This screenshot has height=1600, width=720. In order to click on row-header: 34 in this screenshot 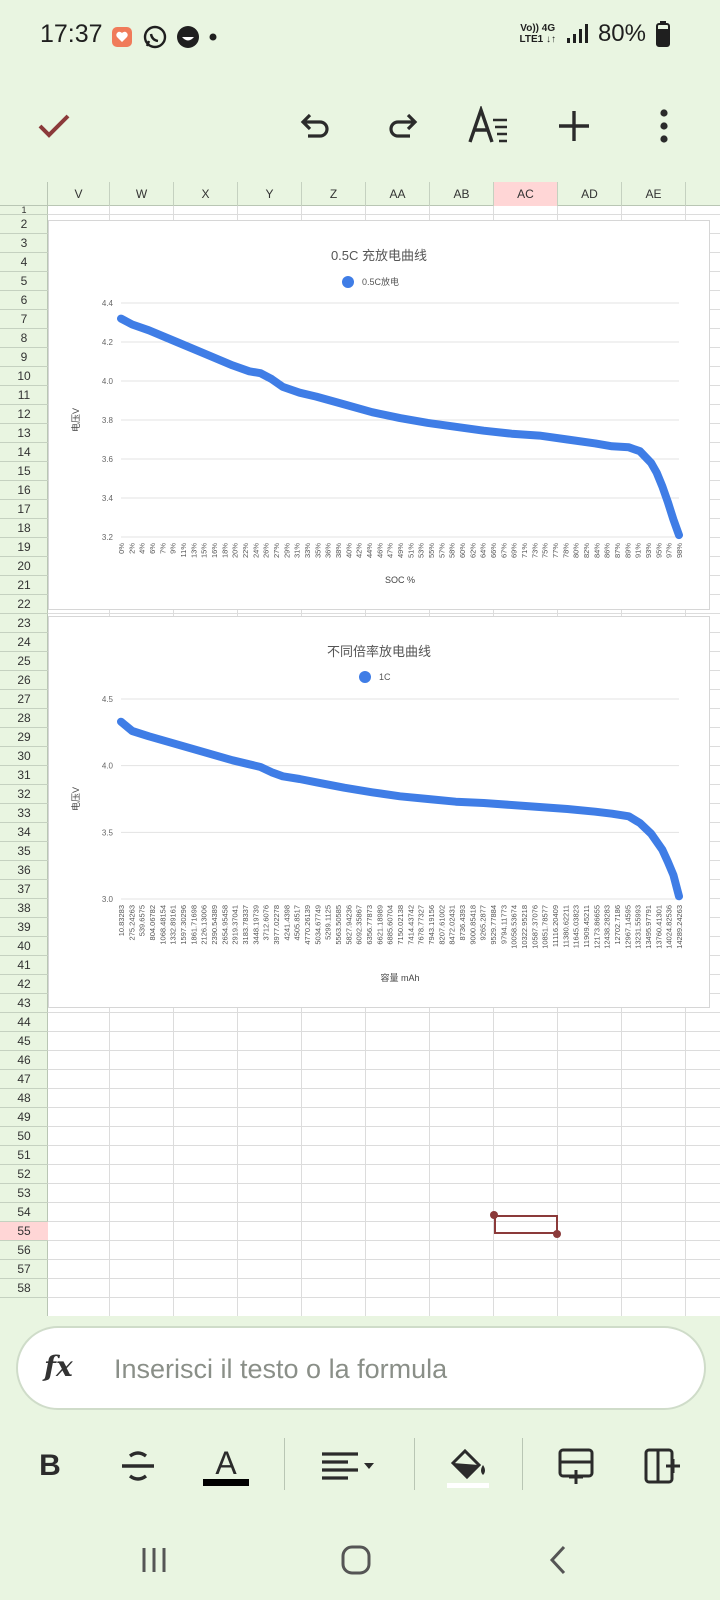, I will do `click(24, 832)`.